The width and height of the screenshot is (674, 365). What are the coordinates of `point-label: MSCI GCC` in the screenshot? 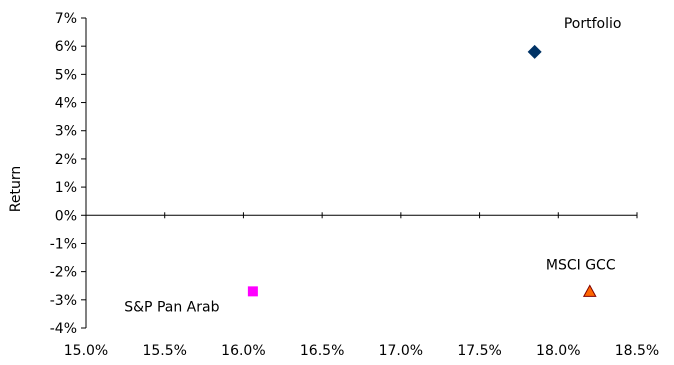 It's located at (581, 265).